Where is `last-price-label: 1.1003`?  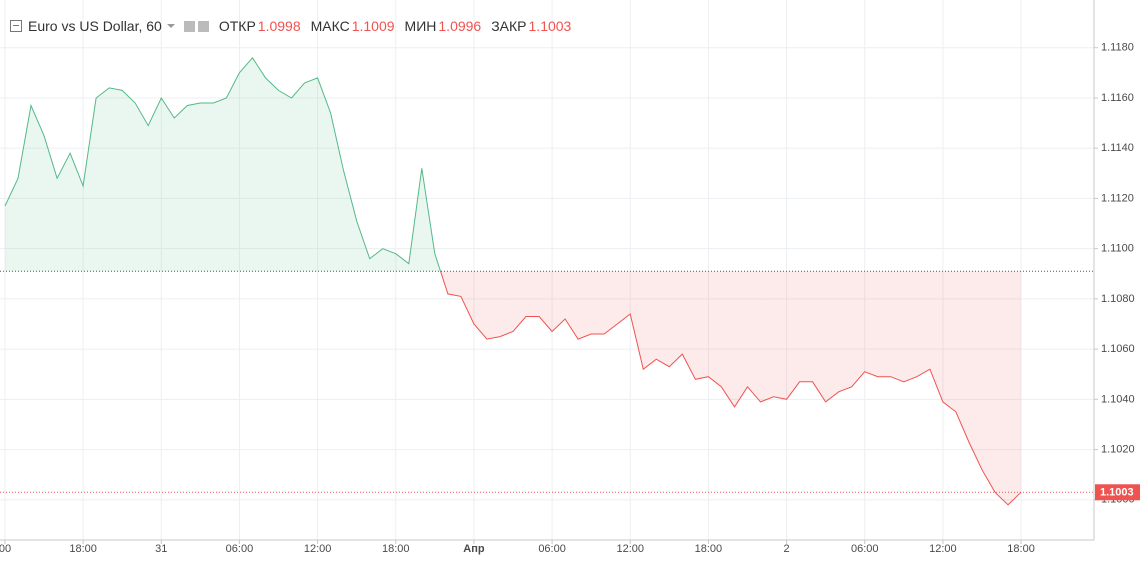
last-price-label: 1.1003 is located at coordinates (1117, 493).